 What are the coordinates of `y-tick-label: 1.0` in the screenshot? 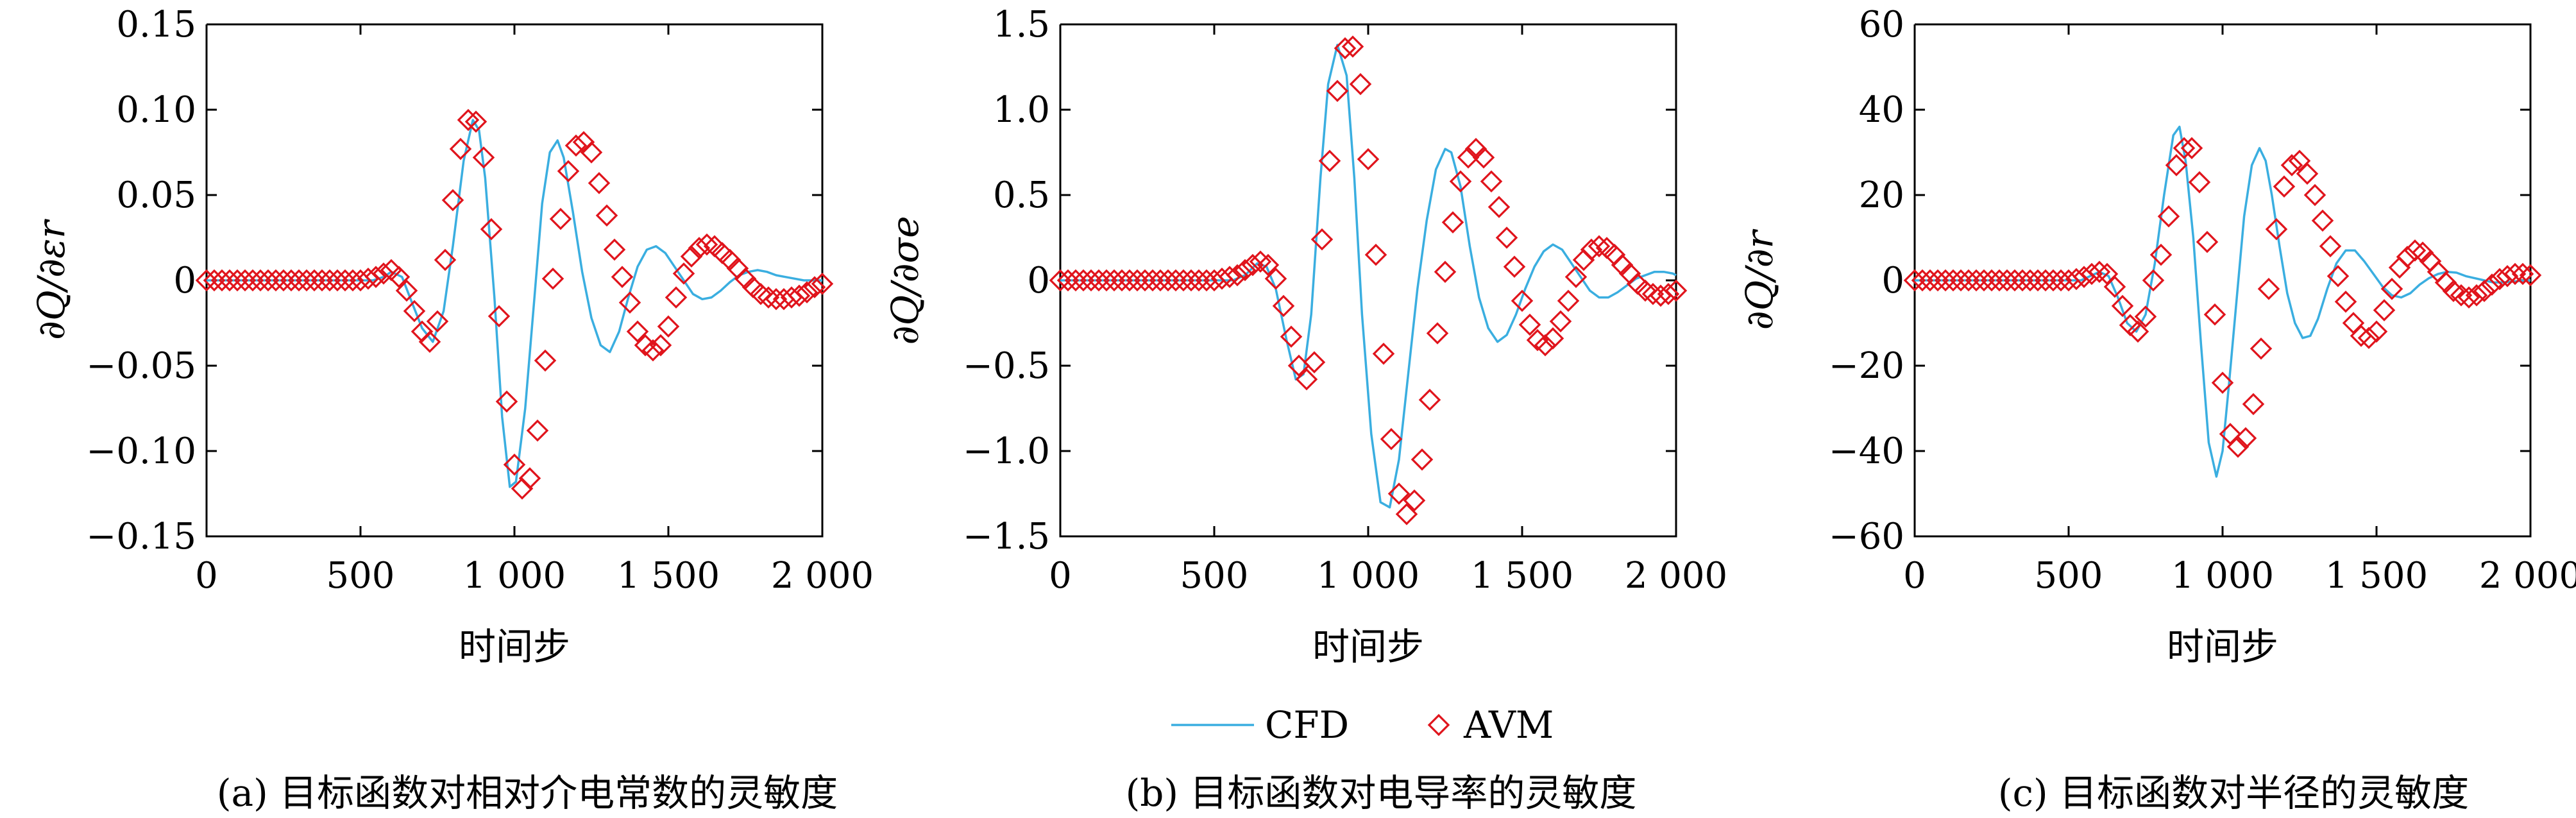 It's located at (1021, 110).